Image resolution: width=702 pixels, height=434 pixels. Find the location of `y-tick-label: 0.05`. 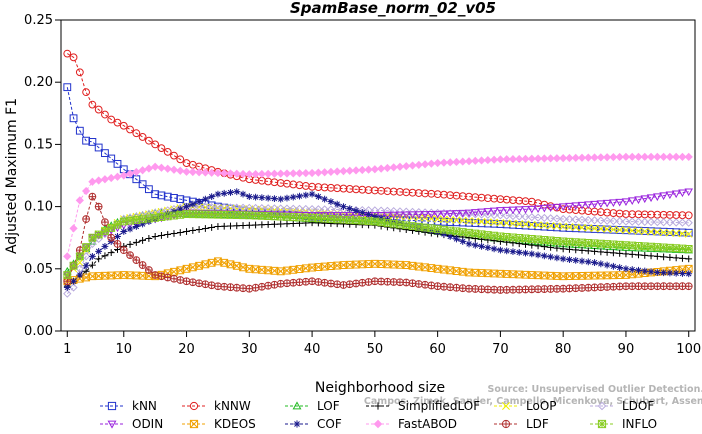

y-tick-label: 0.05 is located at coordinates (38, 269).